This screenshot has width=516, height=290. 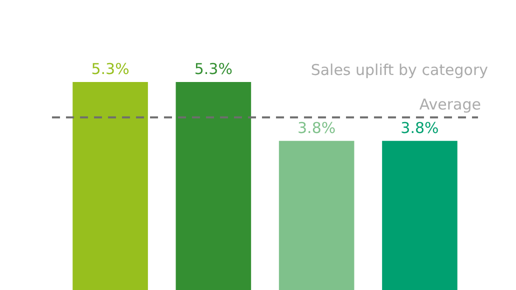 I want to click on ref-line-label: Average, so click(x=450, y=104).